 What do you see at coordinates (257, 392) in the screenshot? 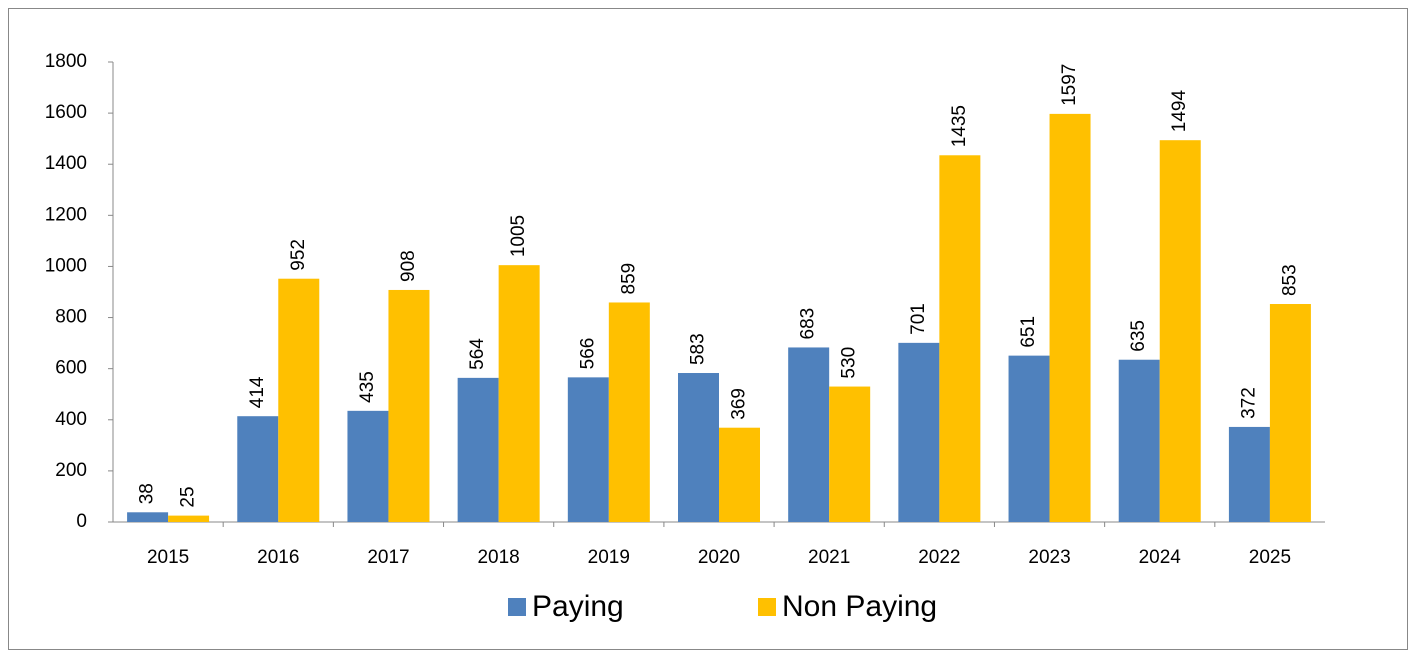
I see `data-label: 414` at bounding box center [257, 392].